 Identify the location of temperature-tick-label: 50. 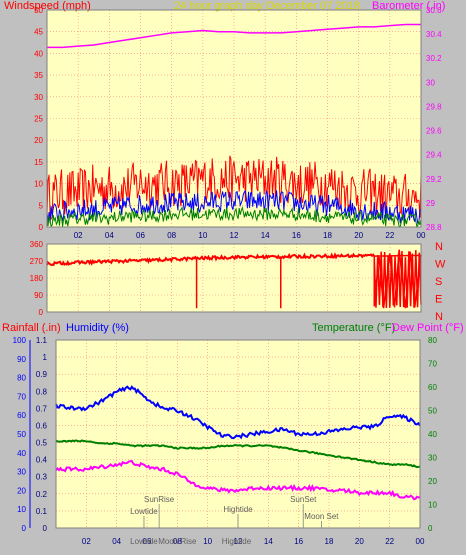
(432, 411).